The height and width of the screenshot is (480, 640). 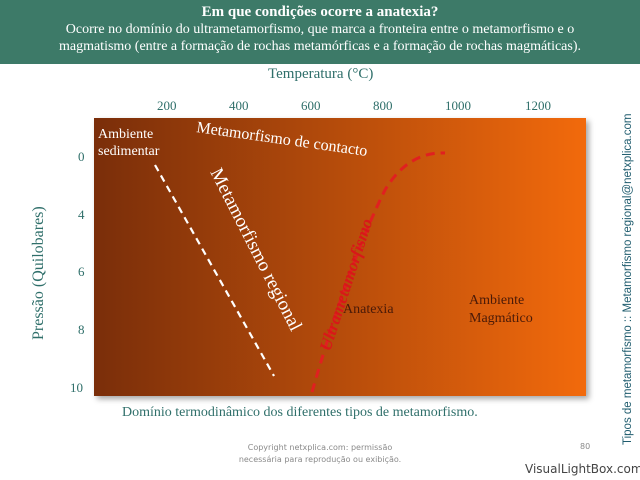 What do you see at coordinates (458, 105) in the screenshot?
I see `x-tick-1000: 1000` at bounding box center [458, 105].